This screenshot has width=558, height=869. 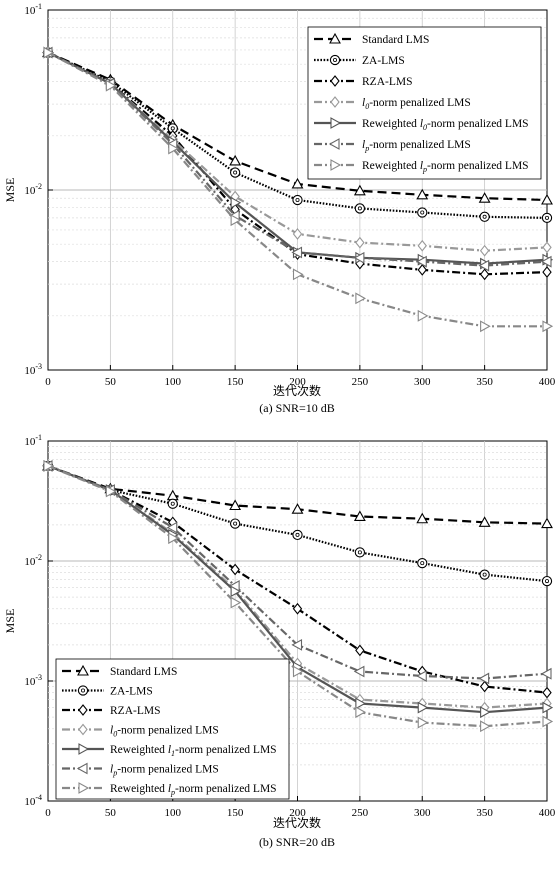 What do you see at coordinates (111, 382) in the screenshot?
I see `x-tick-label: 50` at bounding box center [111, 382].